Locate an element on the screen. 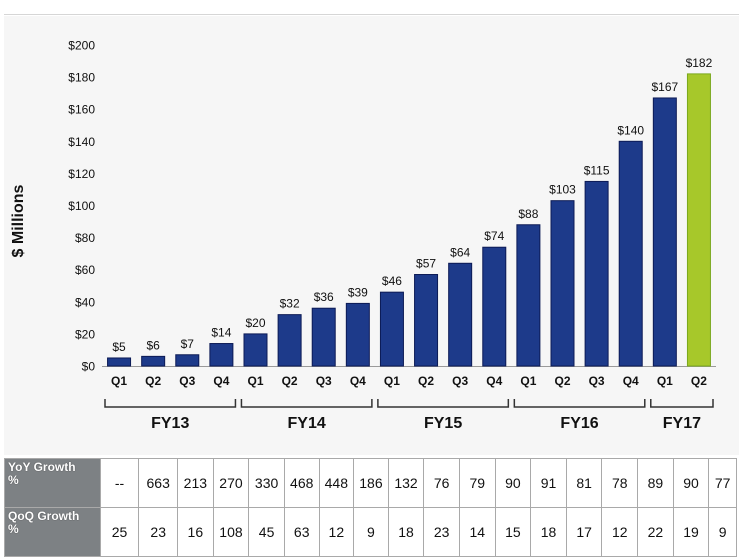 This screenshot has height=557, width=741. growth-value-cell: 22 is located at coordinates (655, 532).